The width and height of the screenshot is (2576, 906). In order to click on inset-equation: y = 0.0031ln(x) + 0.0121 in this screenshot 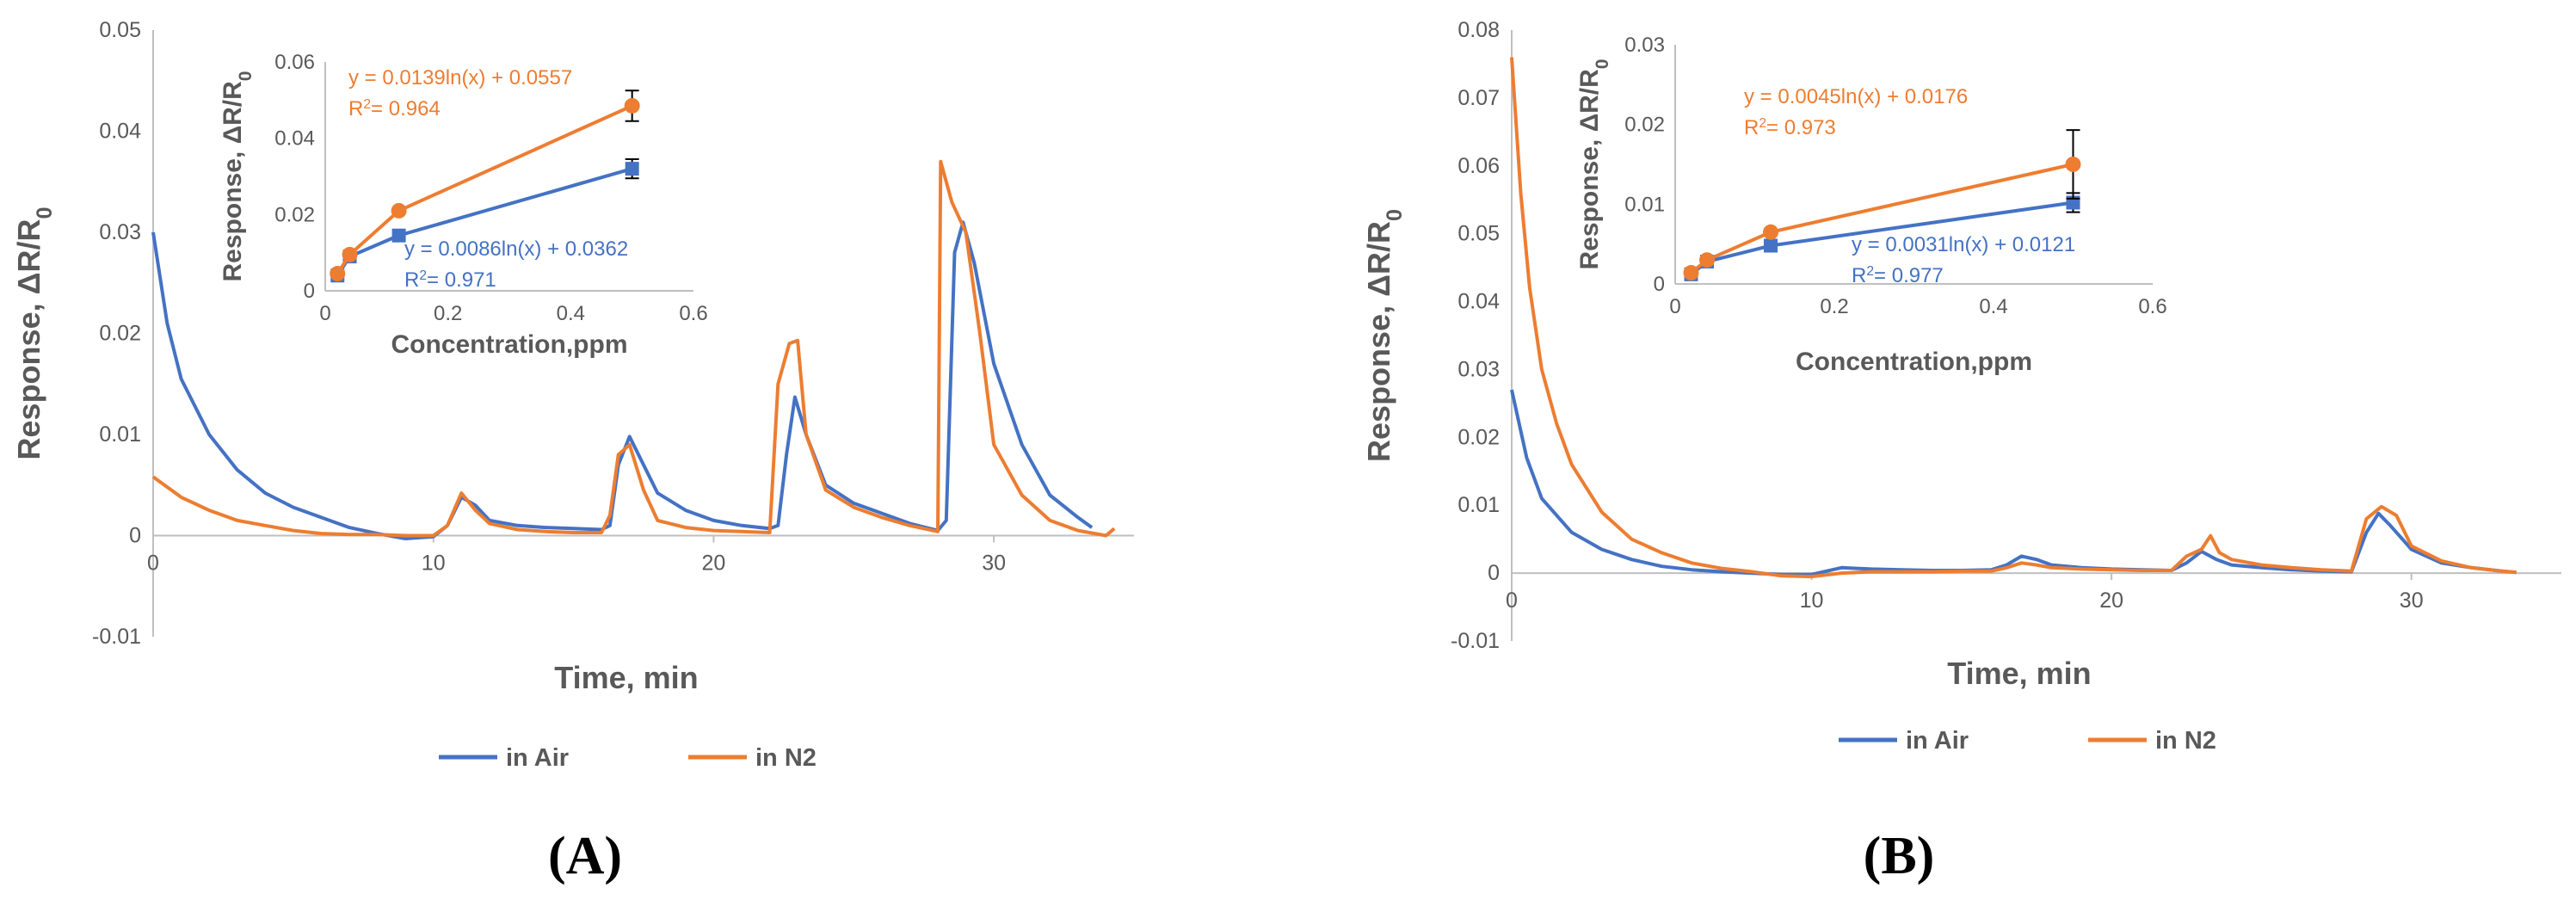, I will do `click(1964, 244)`.